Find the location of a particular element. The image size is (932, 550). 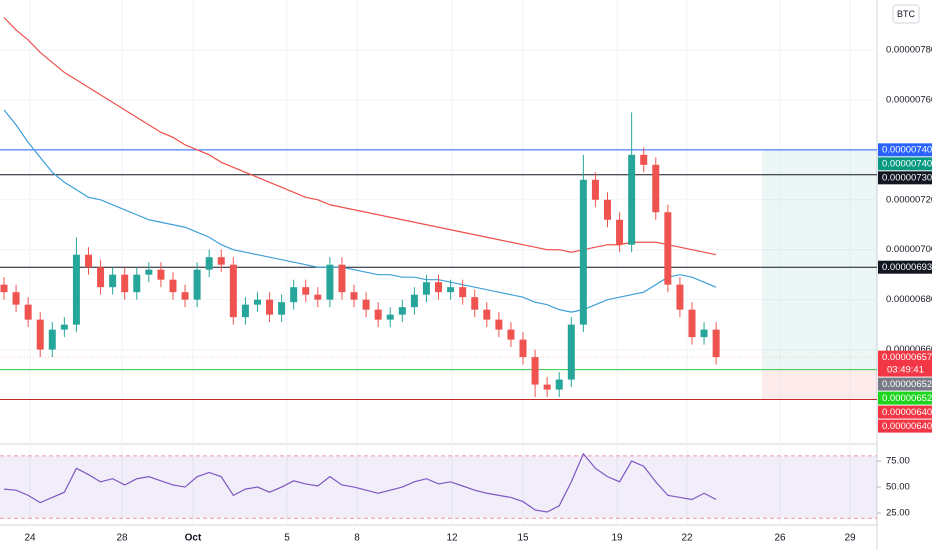

y-tick-label: 0.00000660 is located at coordinates (909, 349).